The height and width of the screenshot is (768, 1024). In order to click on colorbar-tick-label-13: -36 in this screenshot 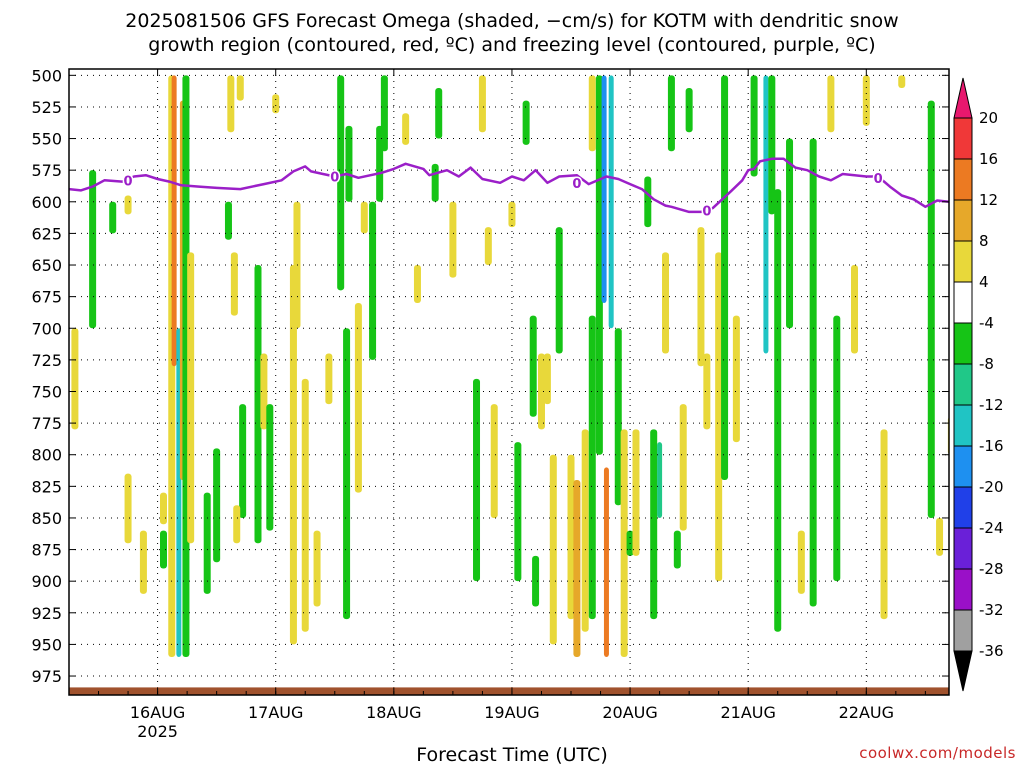, I will do `click(991, 651)`.